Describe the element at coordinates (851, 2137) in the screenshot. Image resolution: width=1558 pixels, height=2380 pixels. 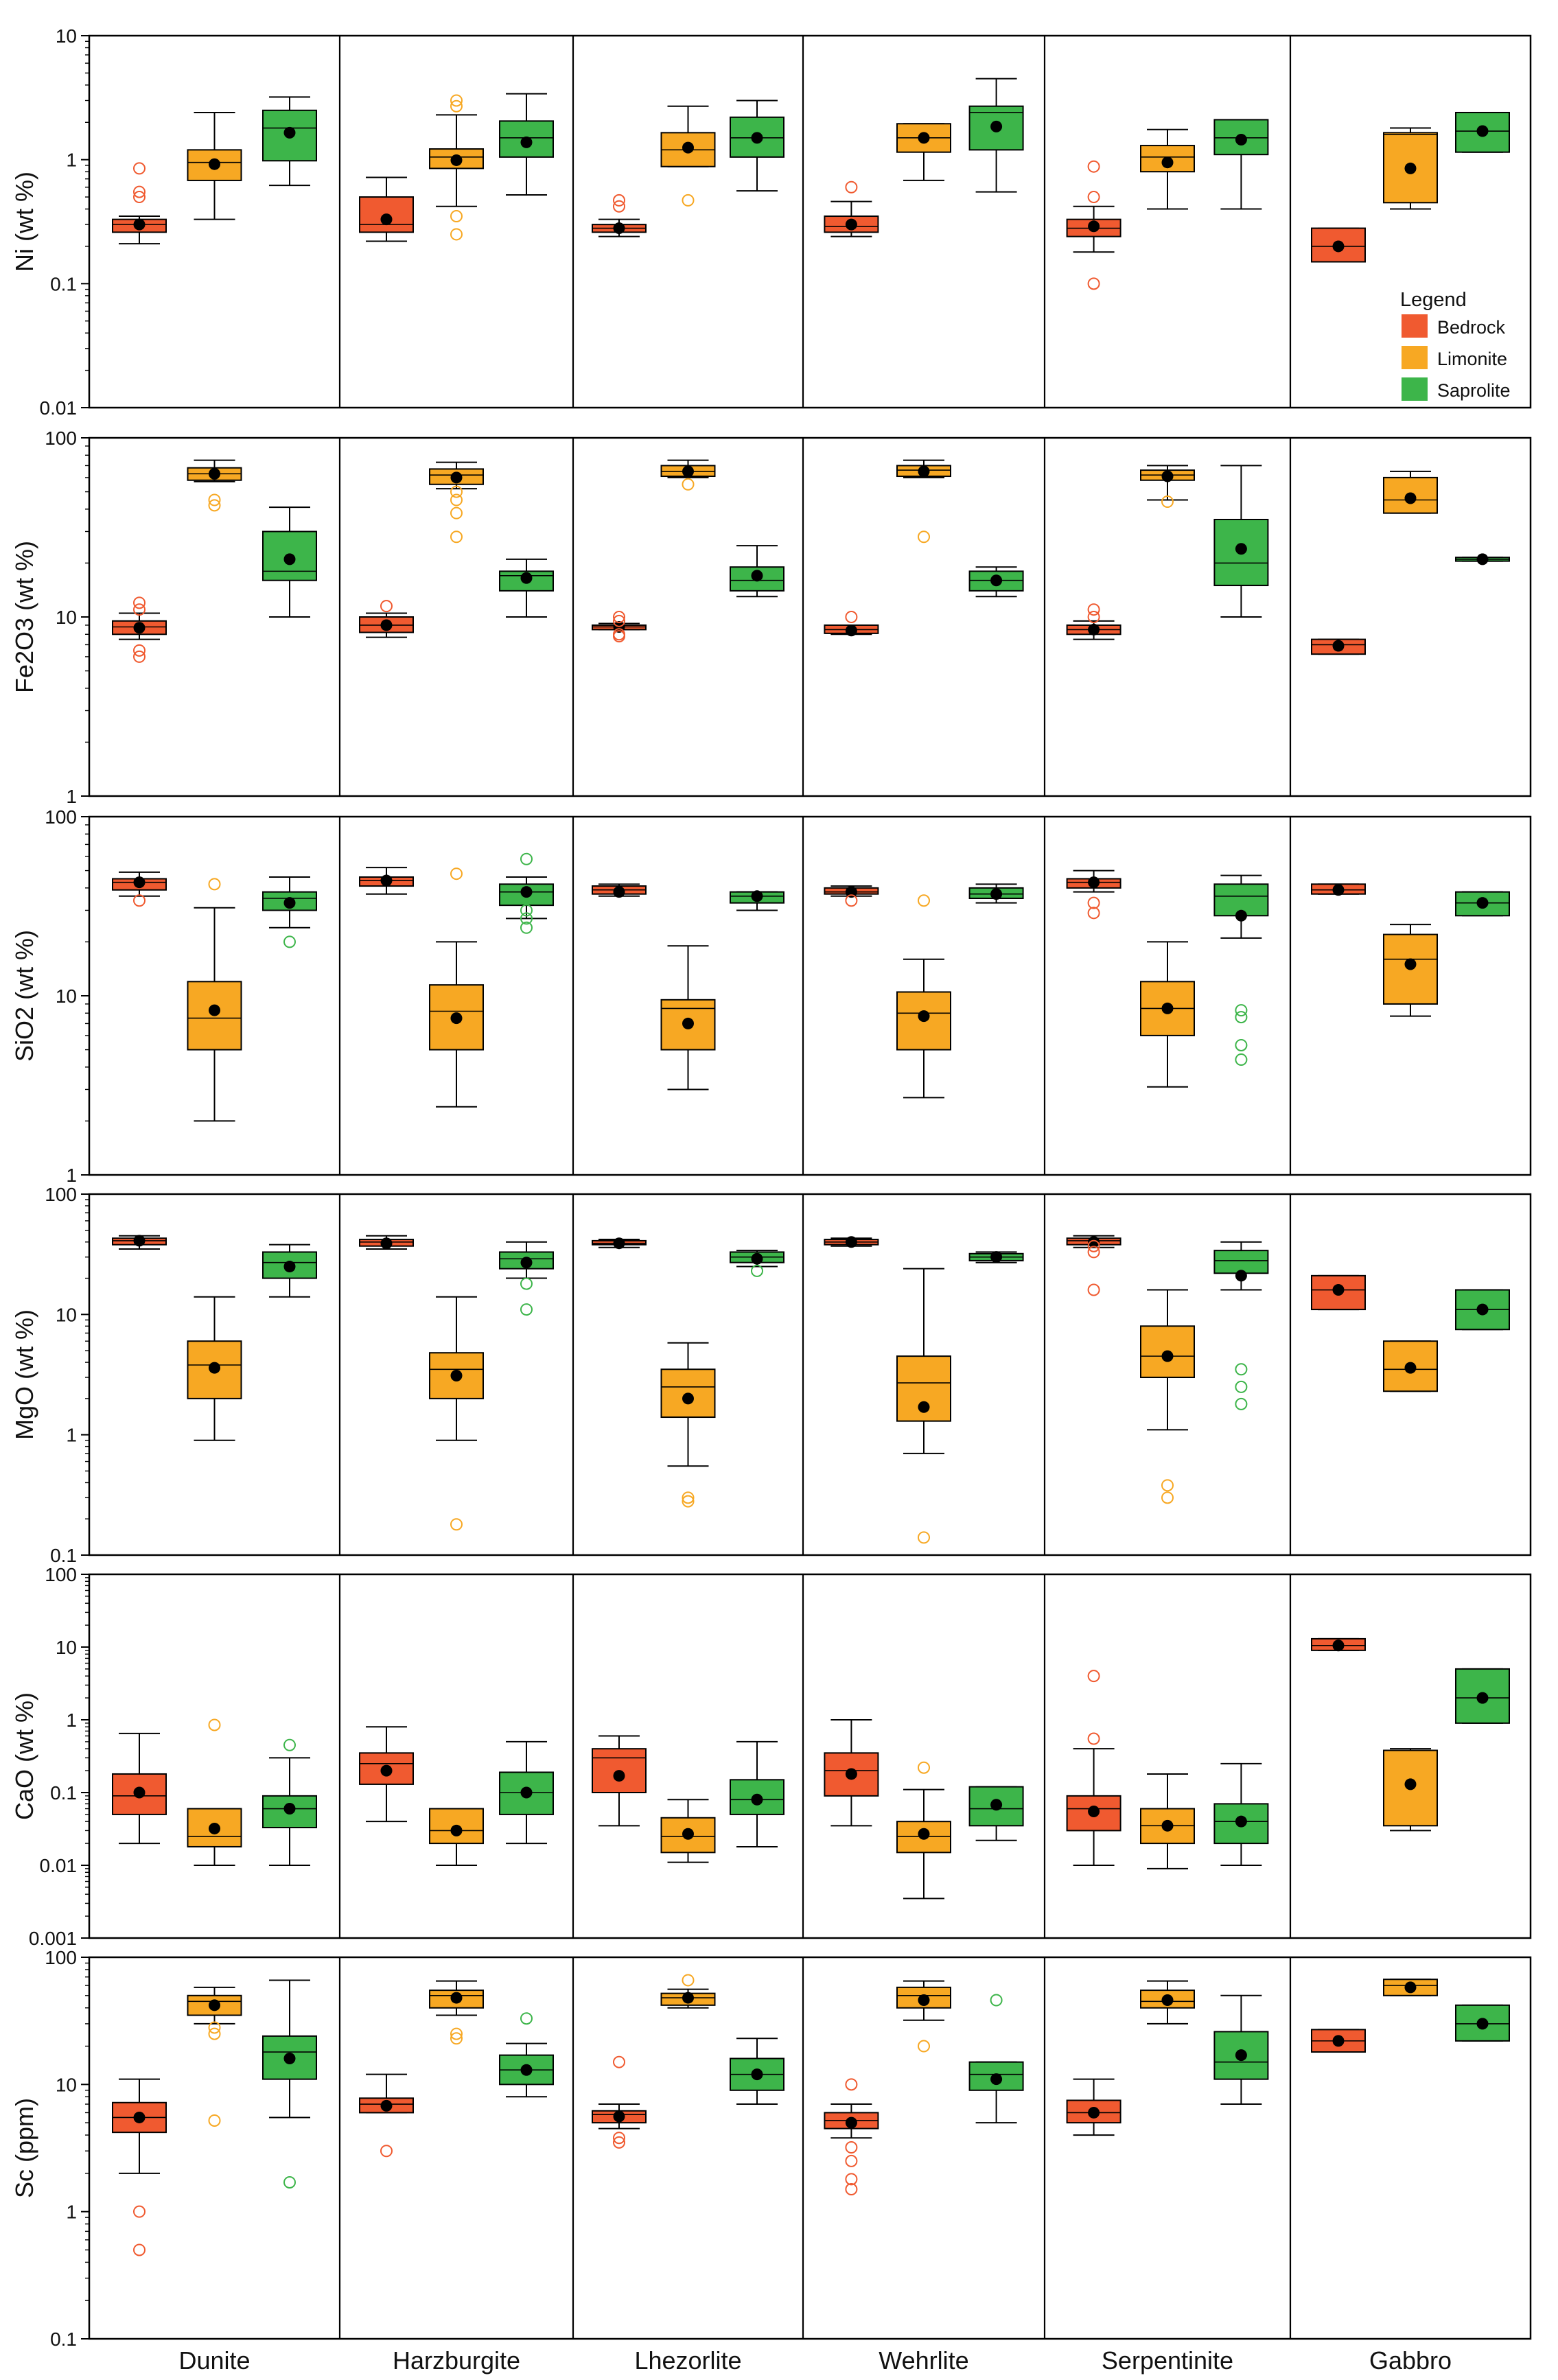
I see `box-sc-wehrlite-bedrock` at that location.